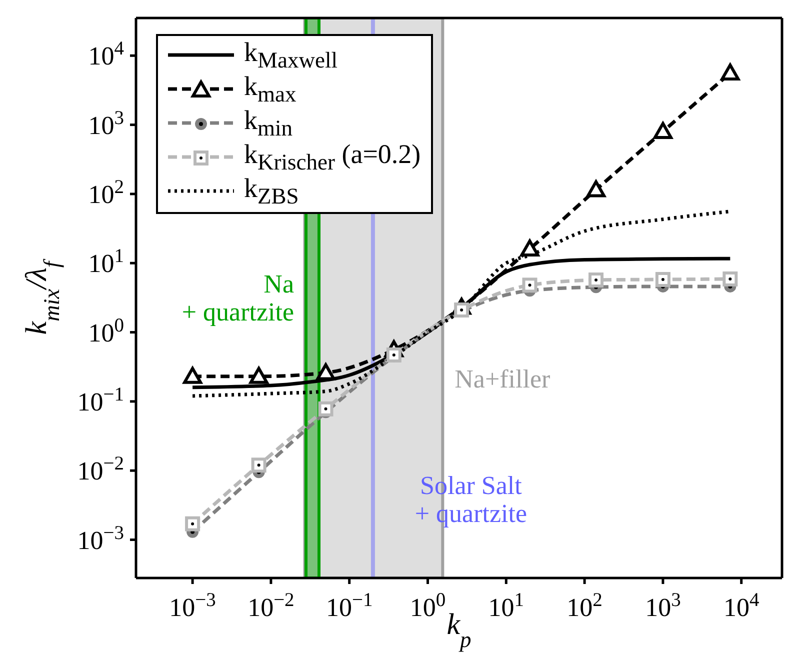 This screenshot has height=662, width=790. What do you see at coordinates (106, 331) in the screenshot?
I see `y-tick-label: 10$^{0}$` at bounding box center [106, 331].